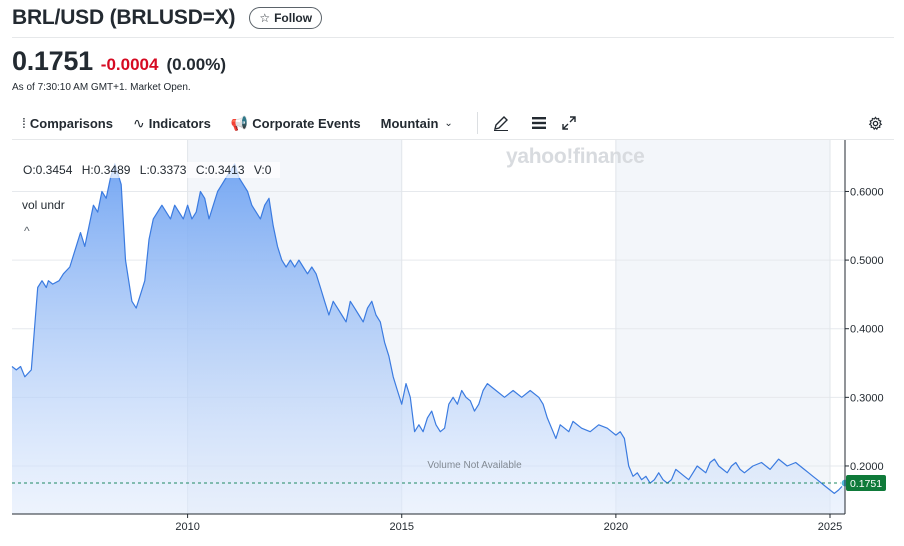 The width and height of the screenshot is (904, 546). I want to click on last-price-badge, so click(866, 483).